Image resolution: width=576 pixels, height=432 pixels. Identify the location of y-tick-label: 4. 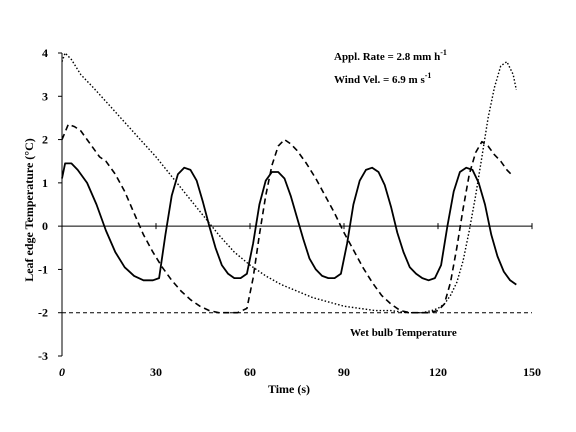
(45, 53).